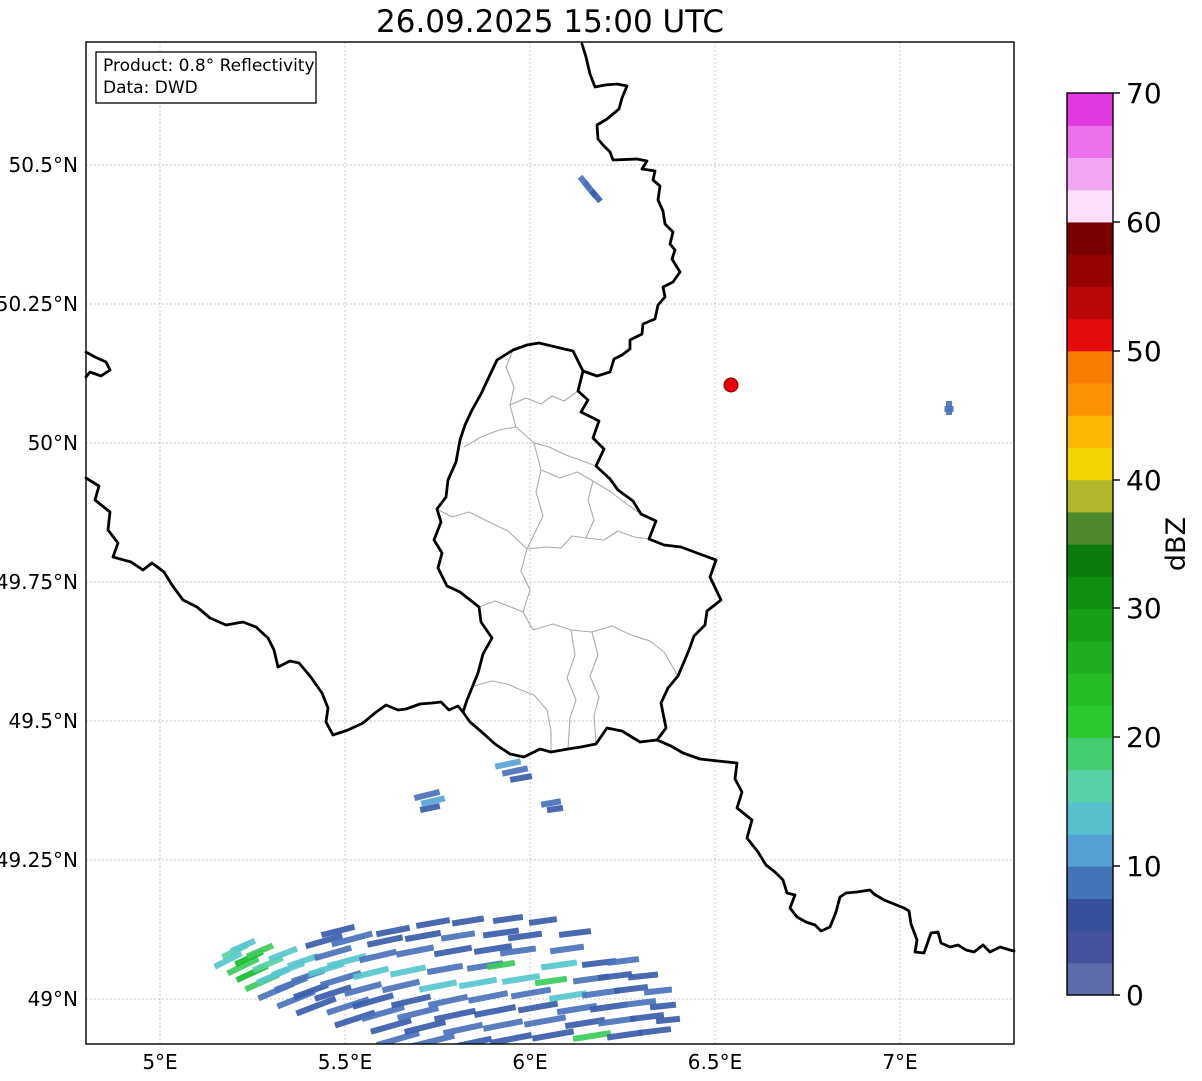 The width and height of the screenshot is (1202, 1081). Describe the element at coordinates (550, 22) in the screenshot. I see `page-title: 26.09.2025 15:00 UTC` at that location.